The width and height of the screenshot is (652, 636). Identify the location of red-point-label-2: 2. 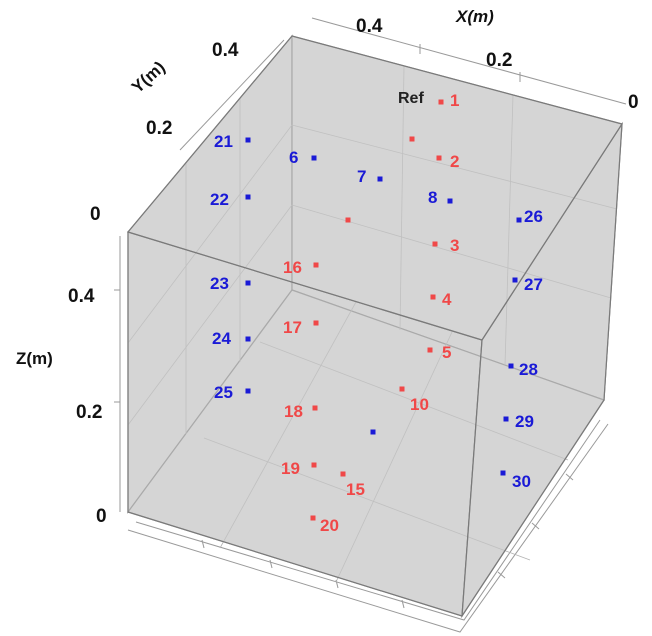
(454, 161).